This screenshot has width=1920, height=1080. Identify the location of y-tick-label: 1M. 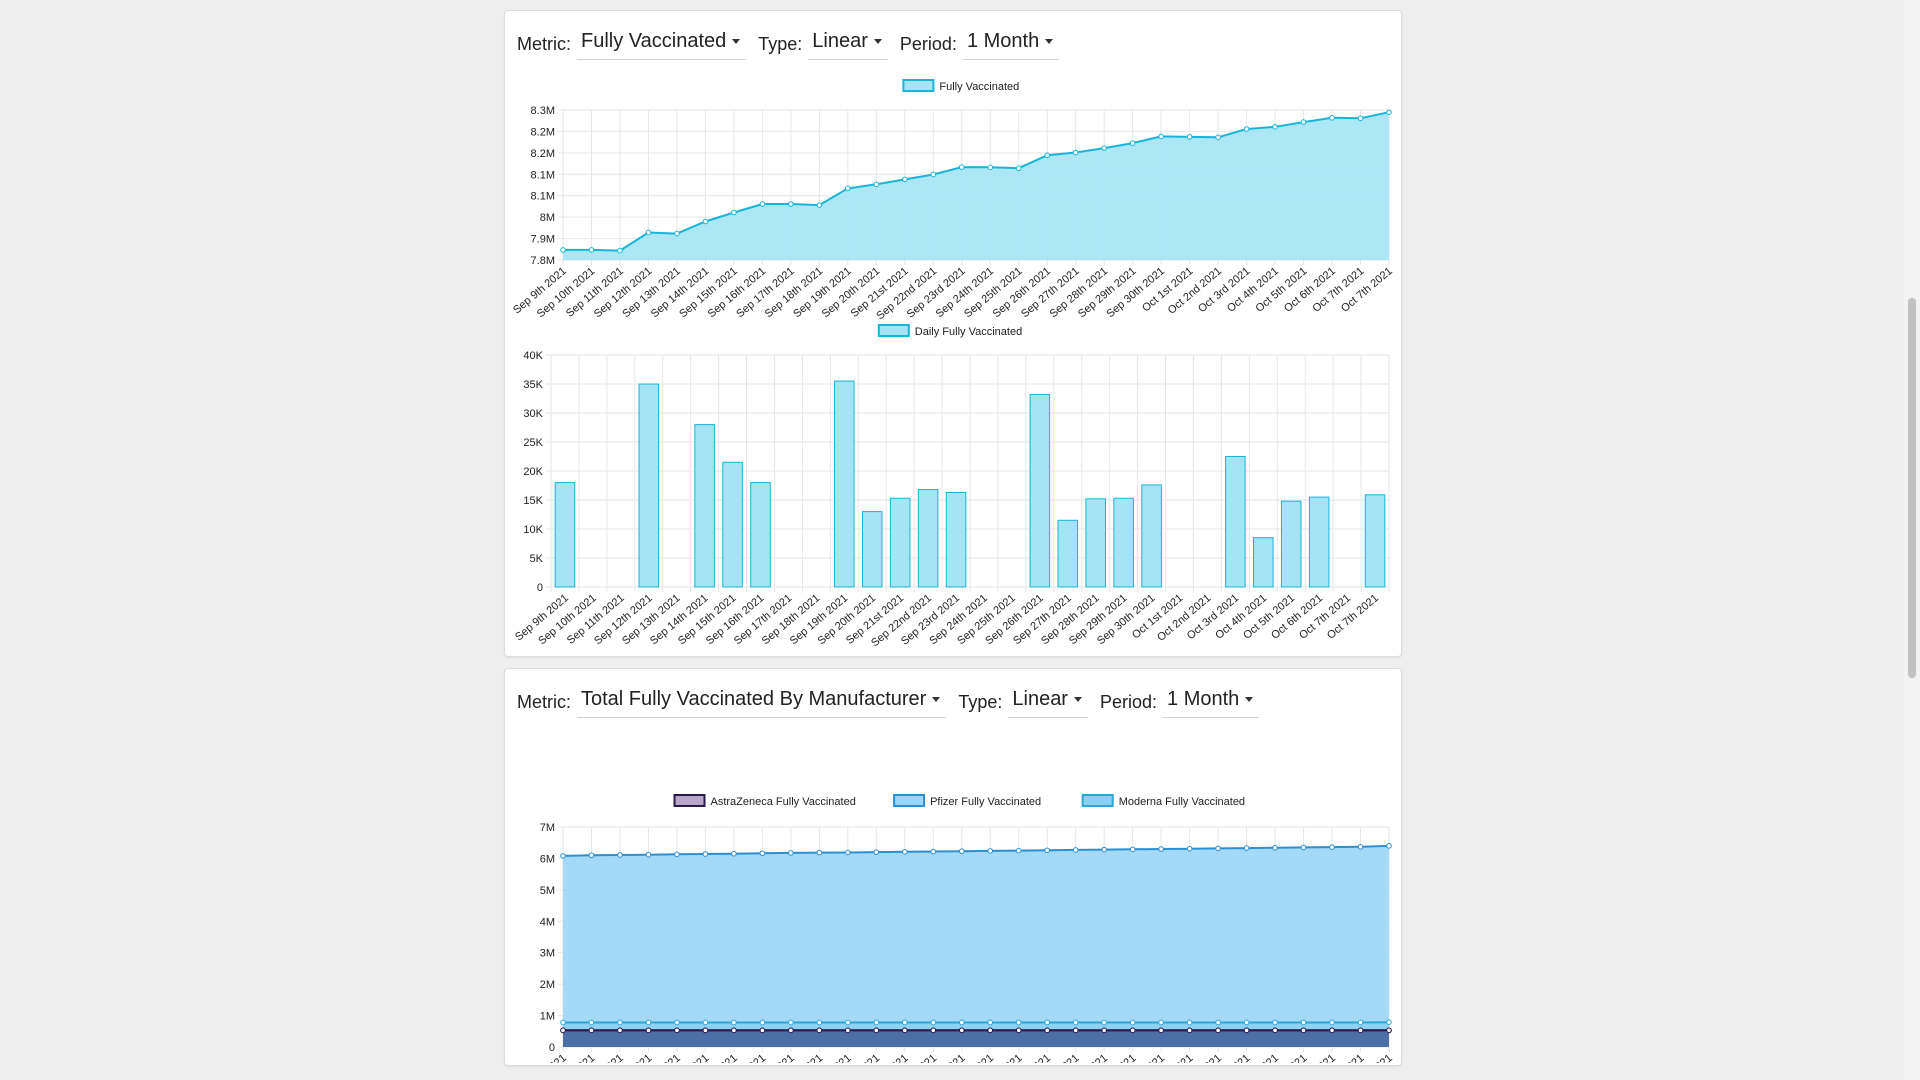
(547, 1017).